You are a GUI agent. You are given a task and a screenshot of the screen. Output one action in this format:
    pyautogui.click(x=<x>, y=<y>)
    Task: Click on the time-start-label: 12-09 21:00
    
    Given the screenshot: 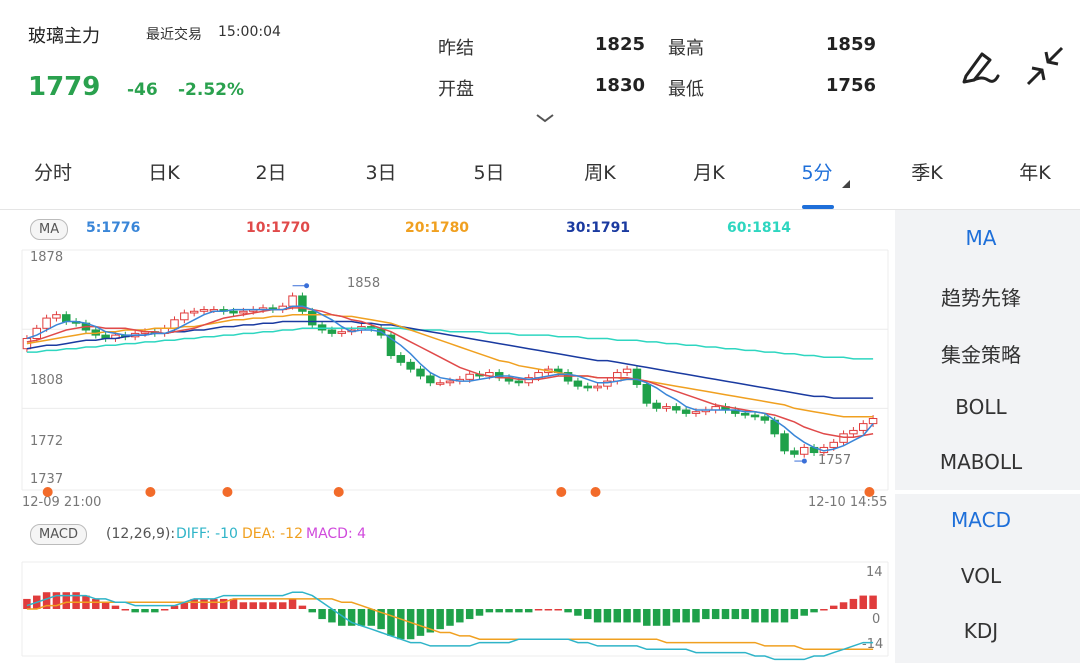 What is the action you would take?
    pyautogui.click(x=62, y=502)
    